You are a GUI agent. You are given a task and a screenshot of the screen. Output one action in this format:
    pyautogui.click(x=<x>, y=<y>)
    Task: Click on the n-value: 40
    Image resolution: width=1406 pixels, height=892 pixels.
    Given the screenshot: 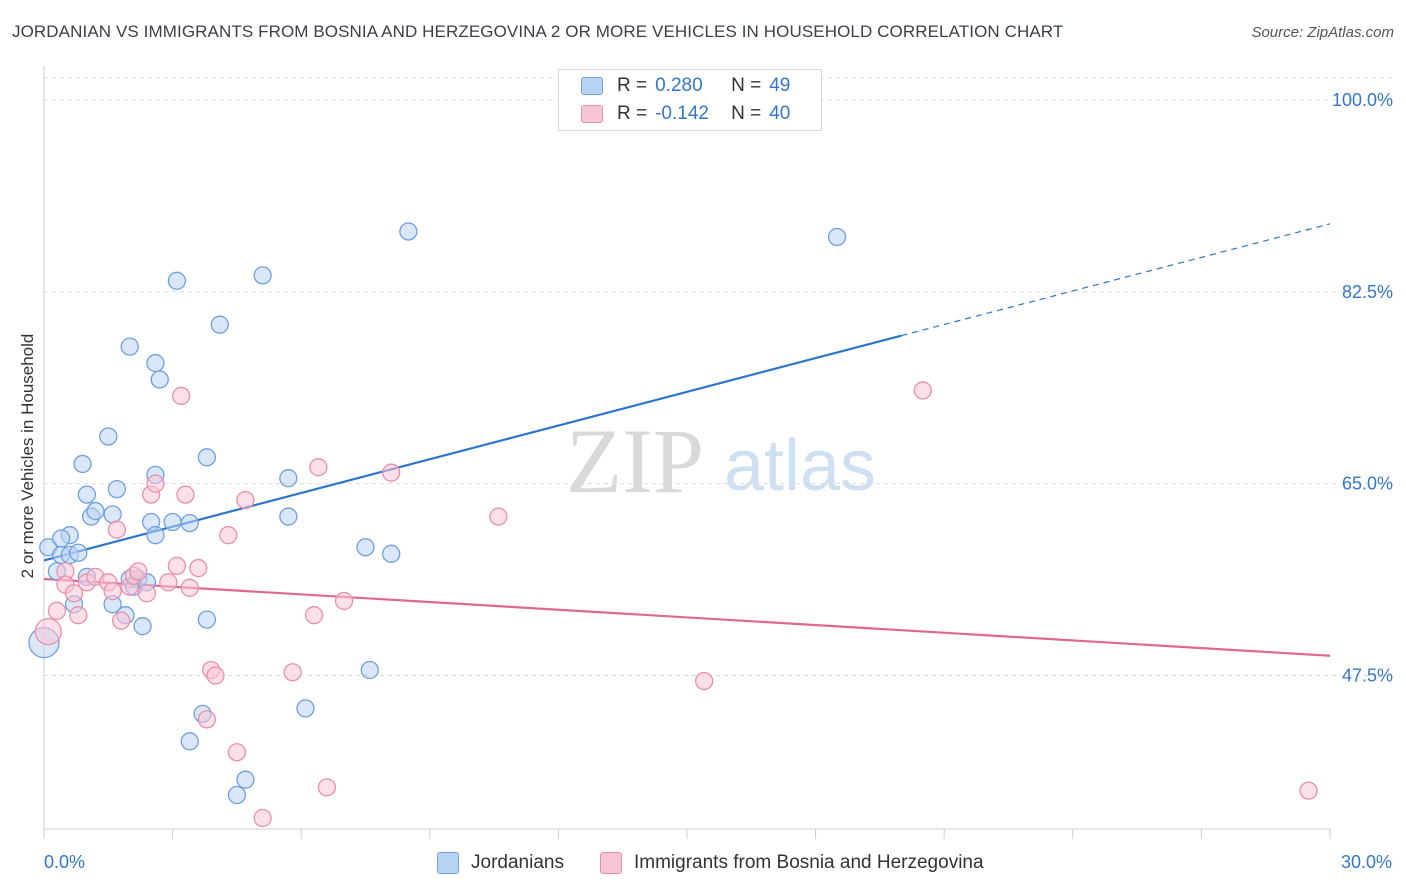 What is the action you would take?
    pyautogui.click(x=780, y=113)
    